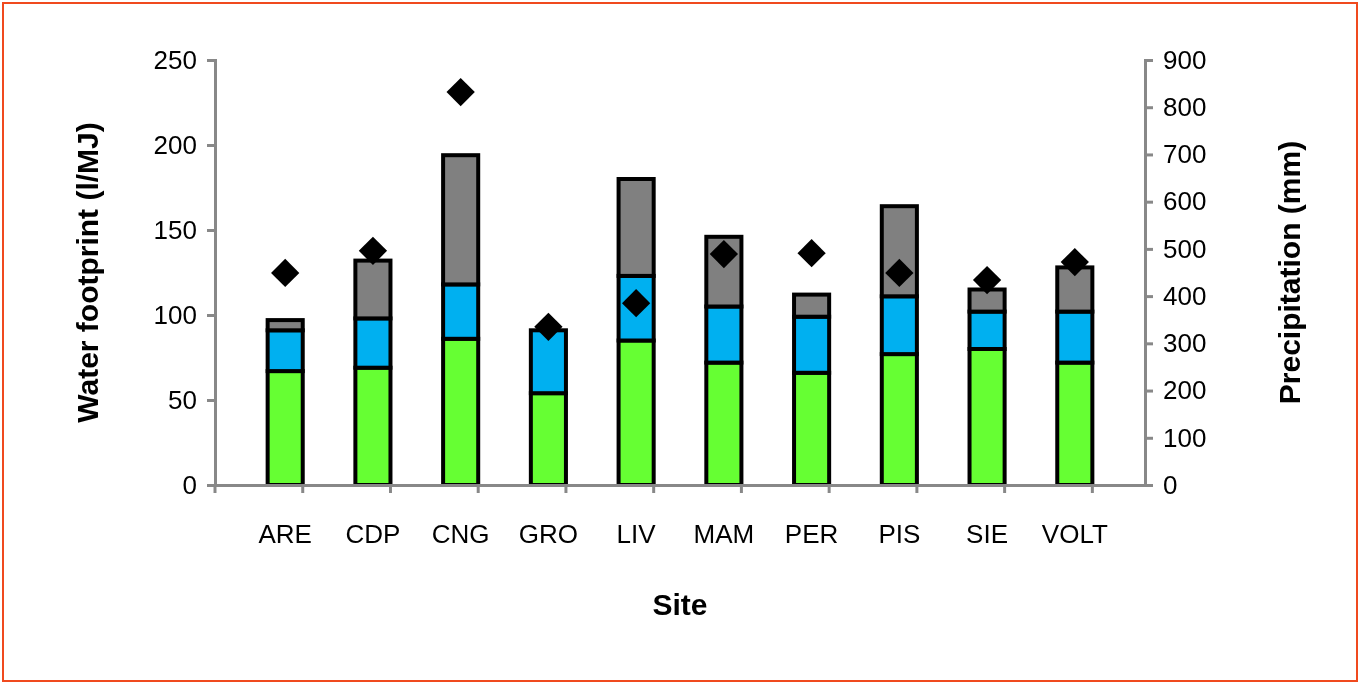  I want to click on y2-tick-label: 600, so click(1185, 201).